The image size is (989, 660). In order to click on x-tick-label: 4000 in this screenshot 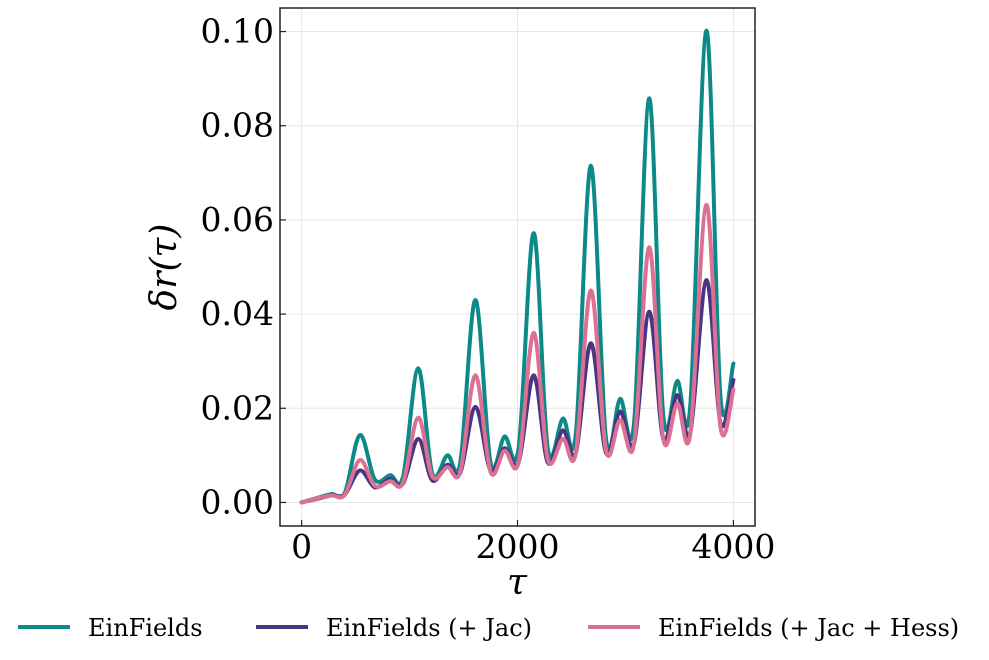, I will do `click(733, 546)`.